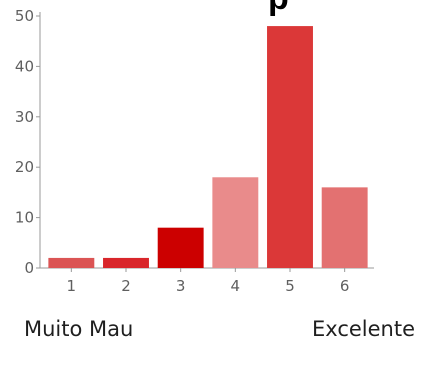  Describe the element at coordinates (207, 281) in the screenshot. I see `x-axis: 1 2 3 4 5 6` at that location.